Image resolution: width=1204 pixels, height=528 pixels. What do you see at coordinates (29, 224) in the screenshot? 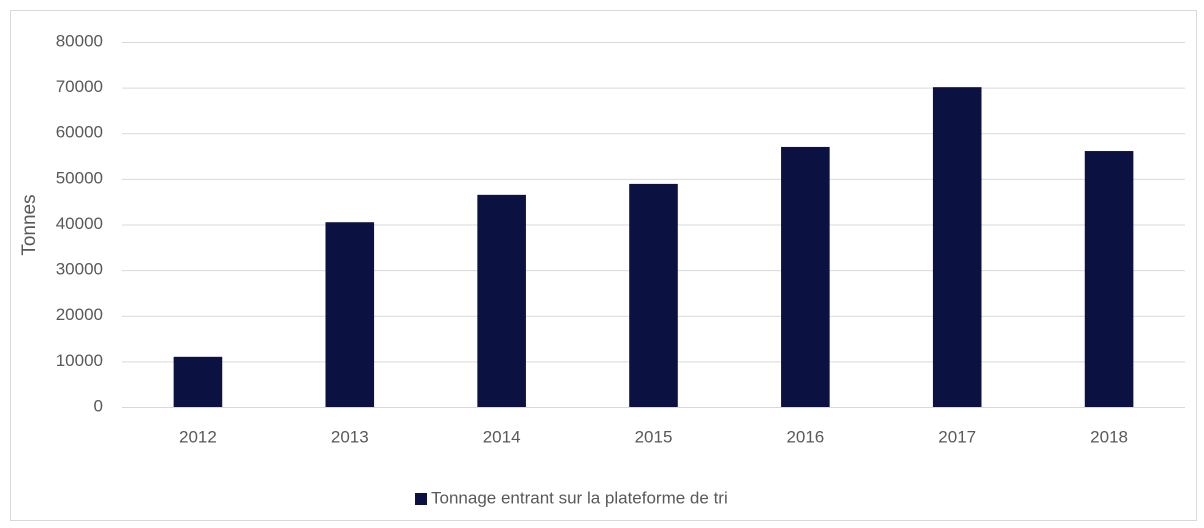
I see `y-axis-label: Tonnes` at bounding box center [29, 224].